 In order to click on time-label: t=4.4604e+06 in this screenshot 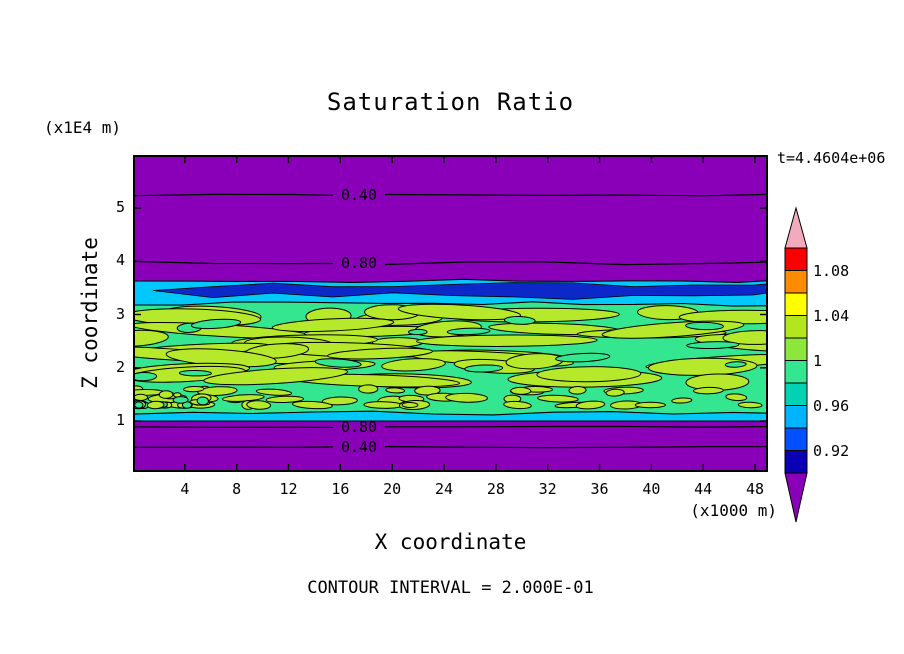, I will do `click(831, 158)`.